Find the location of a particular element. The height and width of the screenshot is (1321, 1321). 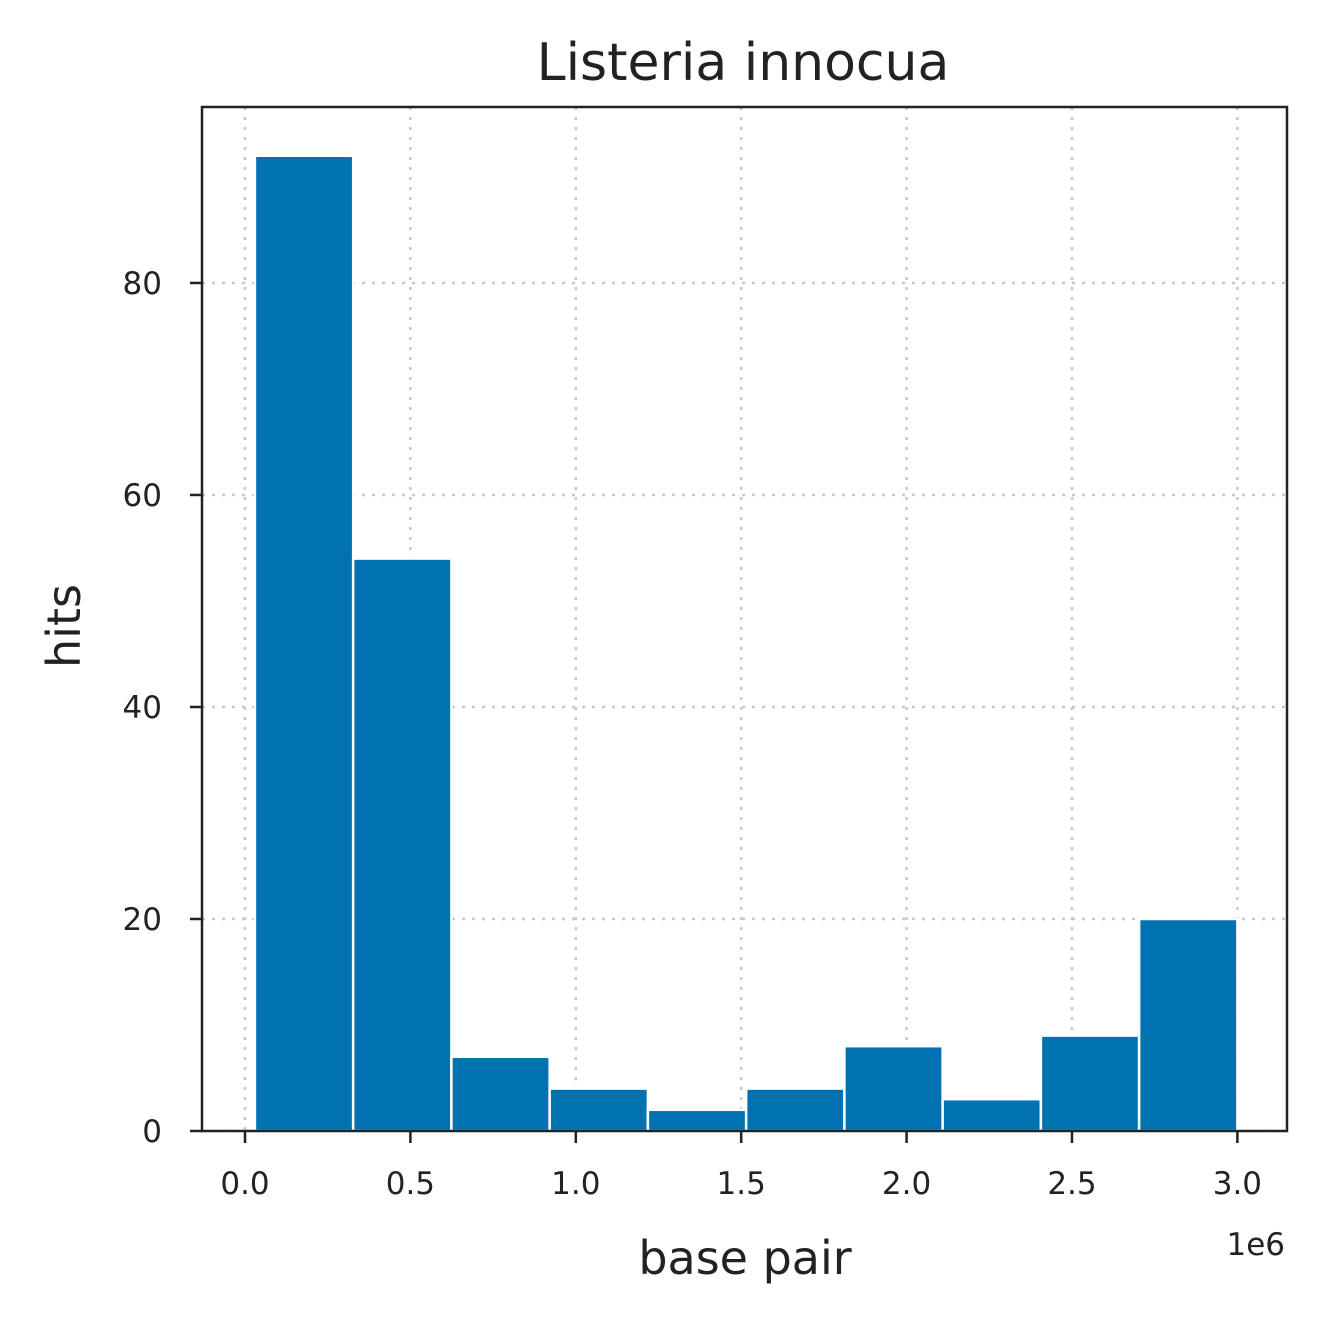

y-axis-ticks: 0 20 40 60 80 is located at coordinates (162, 708).